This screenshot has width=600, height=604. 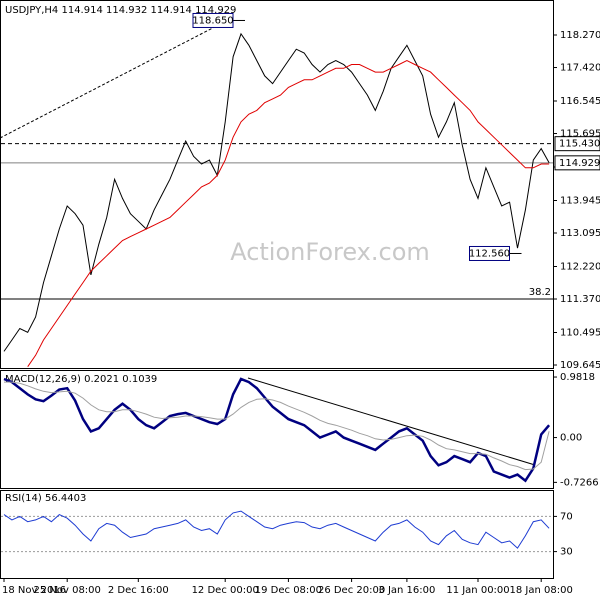 I want to click on level-label: 114.929, so click(x=579, y=163).